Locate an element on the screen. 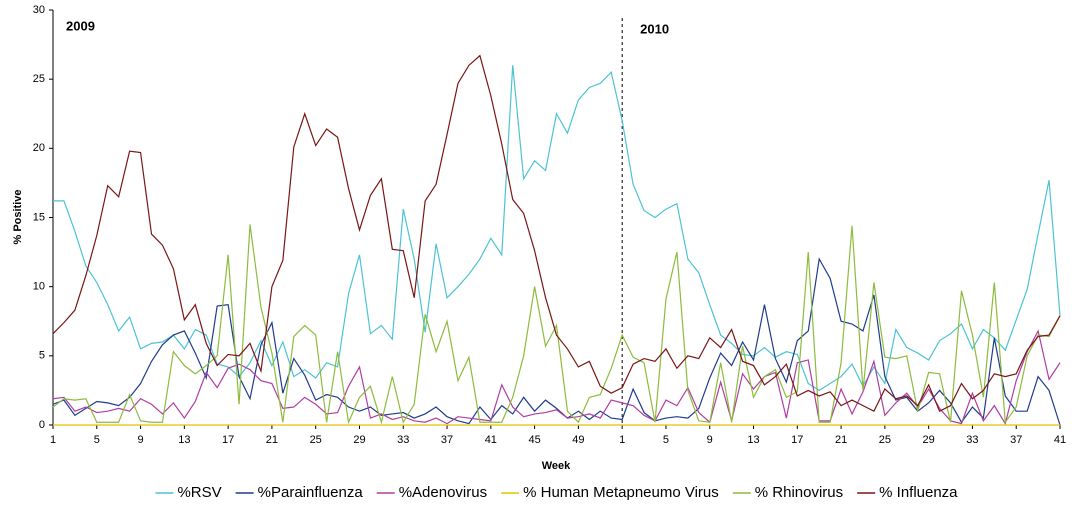 The width and height of the screenshot is (1078, 508). legend-label: % Human Metapneumo Virus is located at coordinates (621, 492).